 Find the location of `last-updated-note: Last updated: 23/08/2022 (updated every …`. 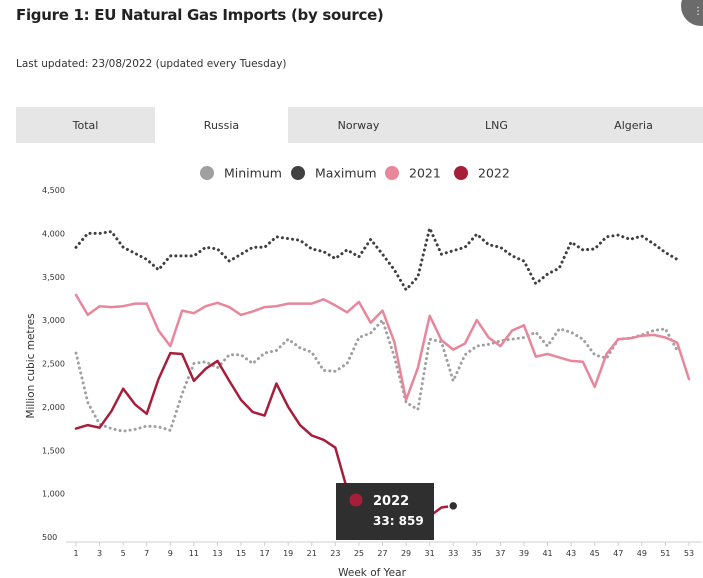

last-updated-note: Last updated: 23/08/2022 (updated every … is located at coordinates (151, 64).